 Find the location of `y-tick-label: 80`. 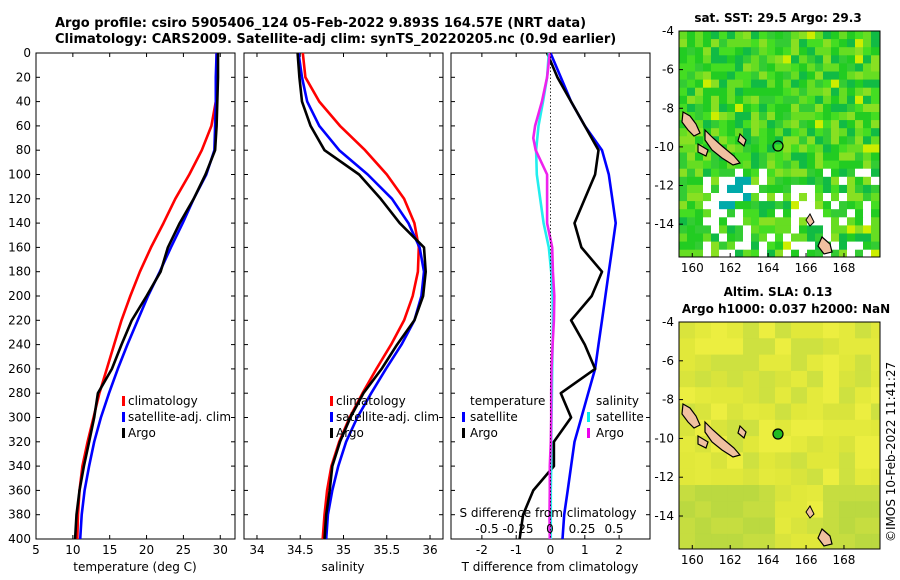

y-tick-label: 80 is located at coordinates (23, 150).